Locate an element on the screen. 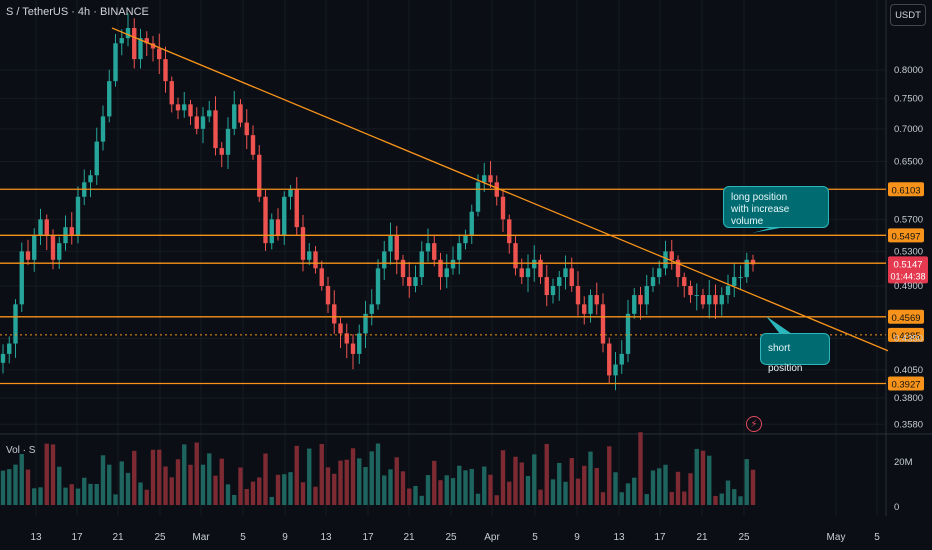 Image resolution: width=932 pixels, height=550 pixels. price-level-label: 0.3927 is located at coordinates (905, 385).